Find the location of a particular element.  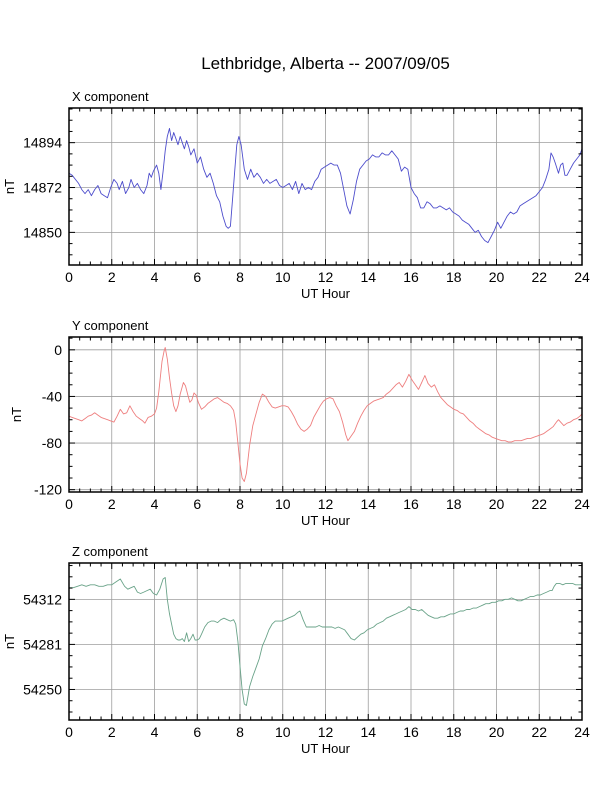

y-component-xtick-label: 14 is located at coordinates (368, 504).